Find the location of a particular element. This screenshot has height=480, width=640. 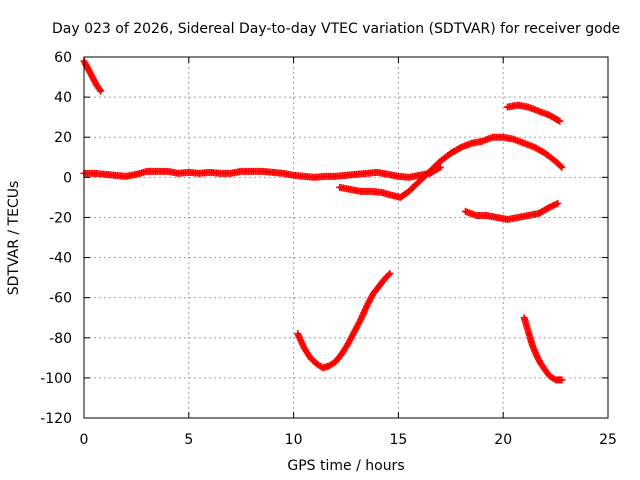

y-tick-label: 20 is located at coordinates (63, 138).